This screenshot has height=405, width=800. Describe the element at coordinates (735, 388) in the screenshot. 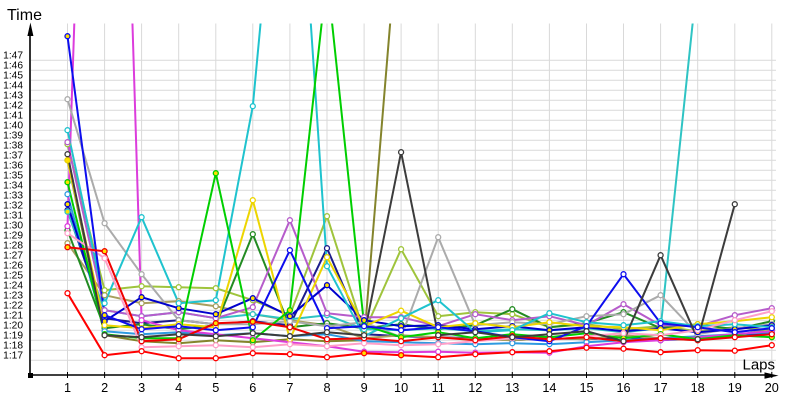

I see `svg-text: 19` at that location.